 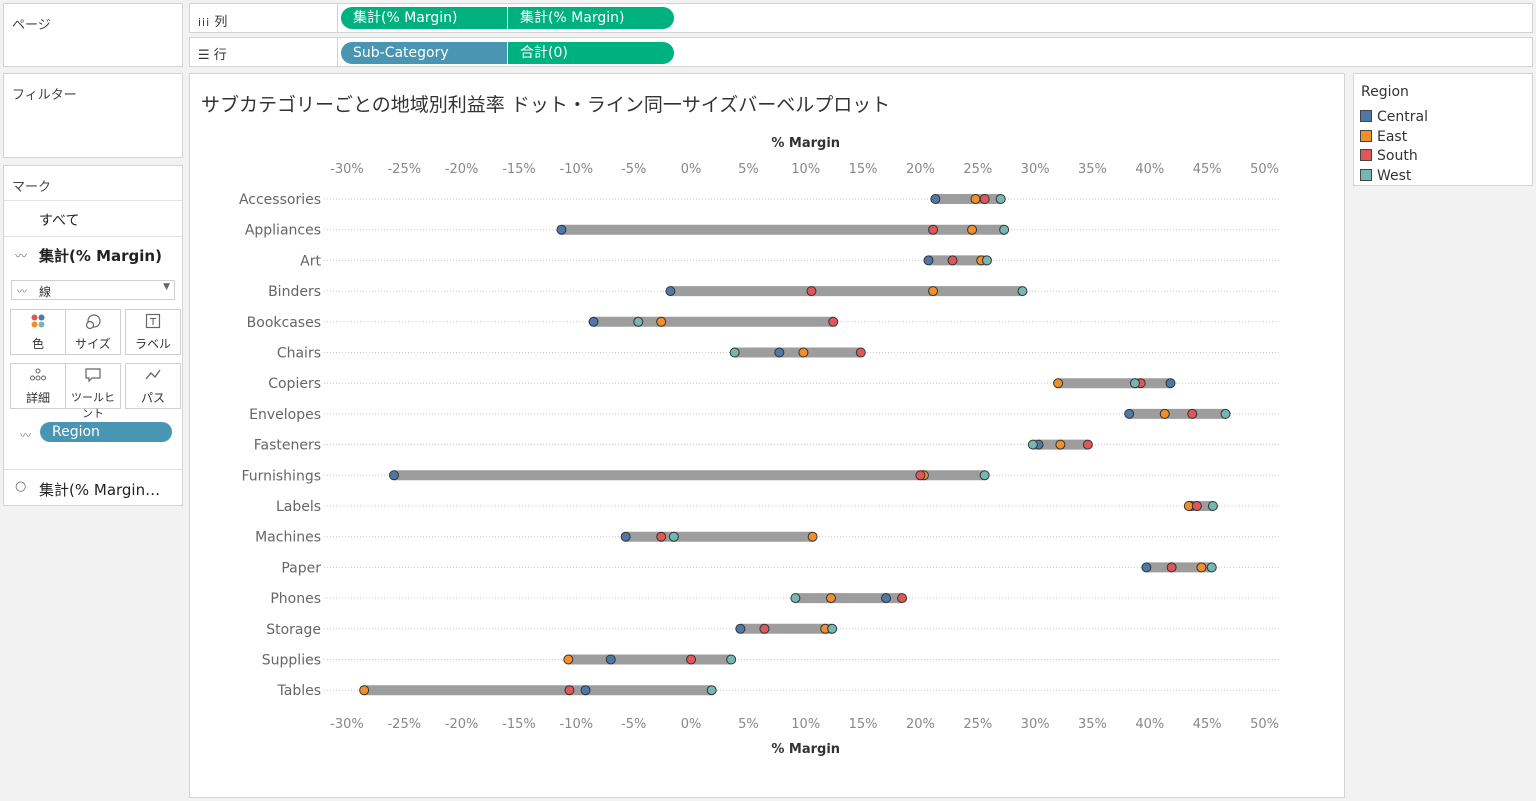 What do you see at coordinates (93, 35) in the screenshot?
I see `pages-panel: ページ` at bounding box center [93, 35].